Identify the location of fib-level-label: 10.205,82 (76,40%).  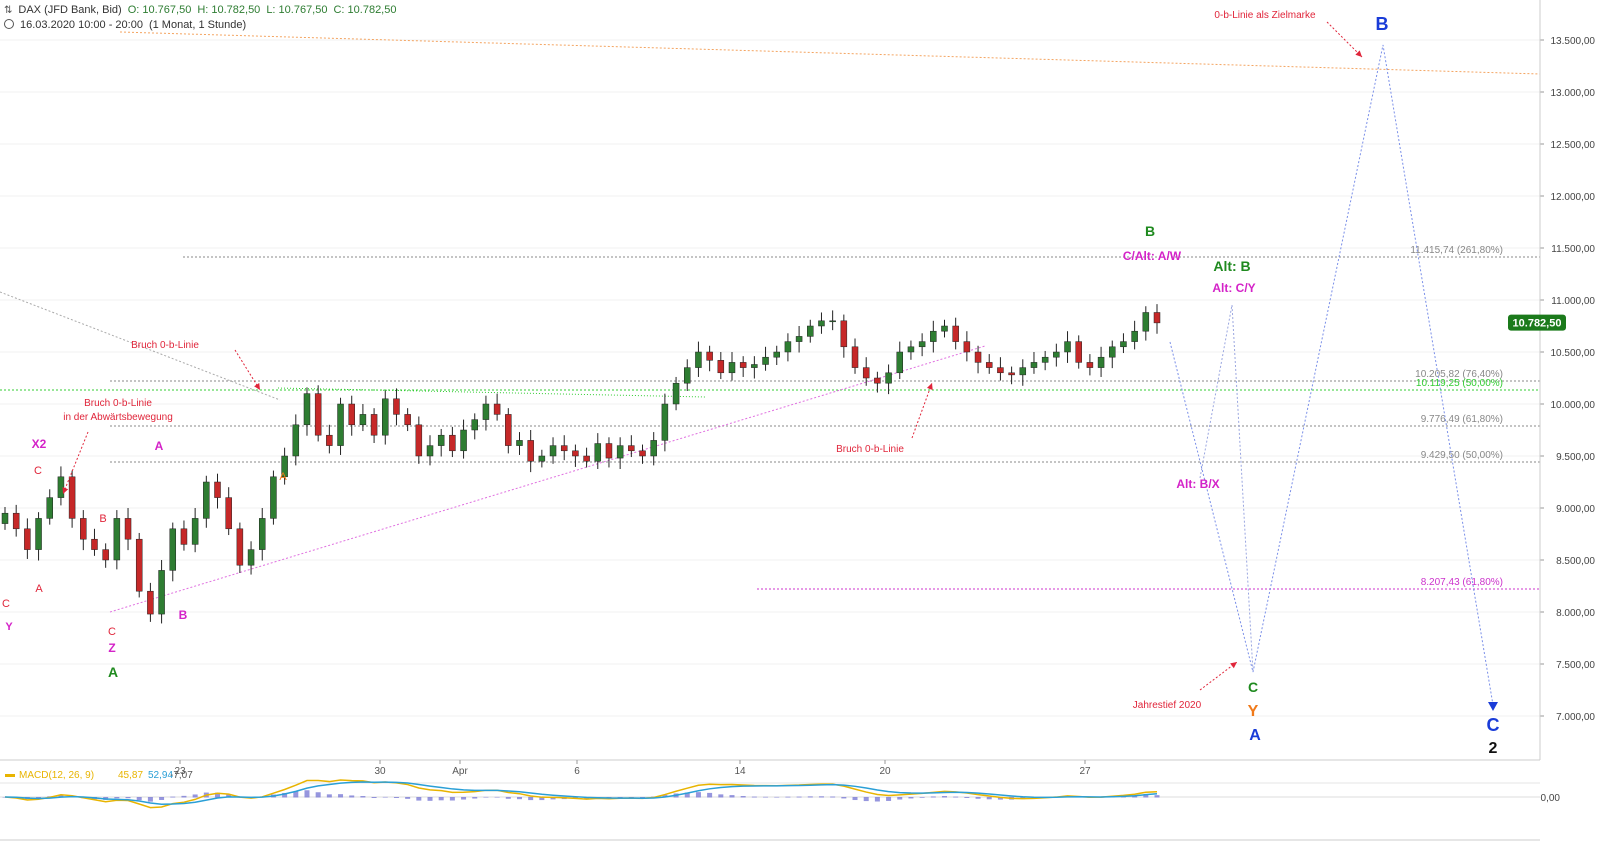
(1459, 374).